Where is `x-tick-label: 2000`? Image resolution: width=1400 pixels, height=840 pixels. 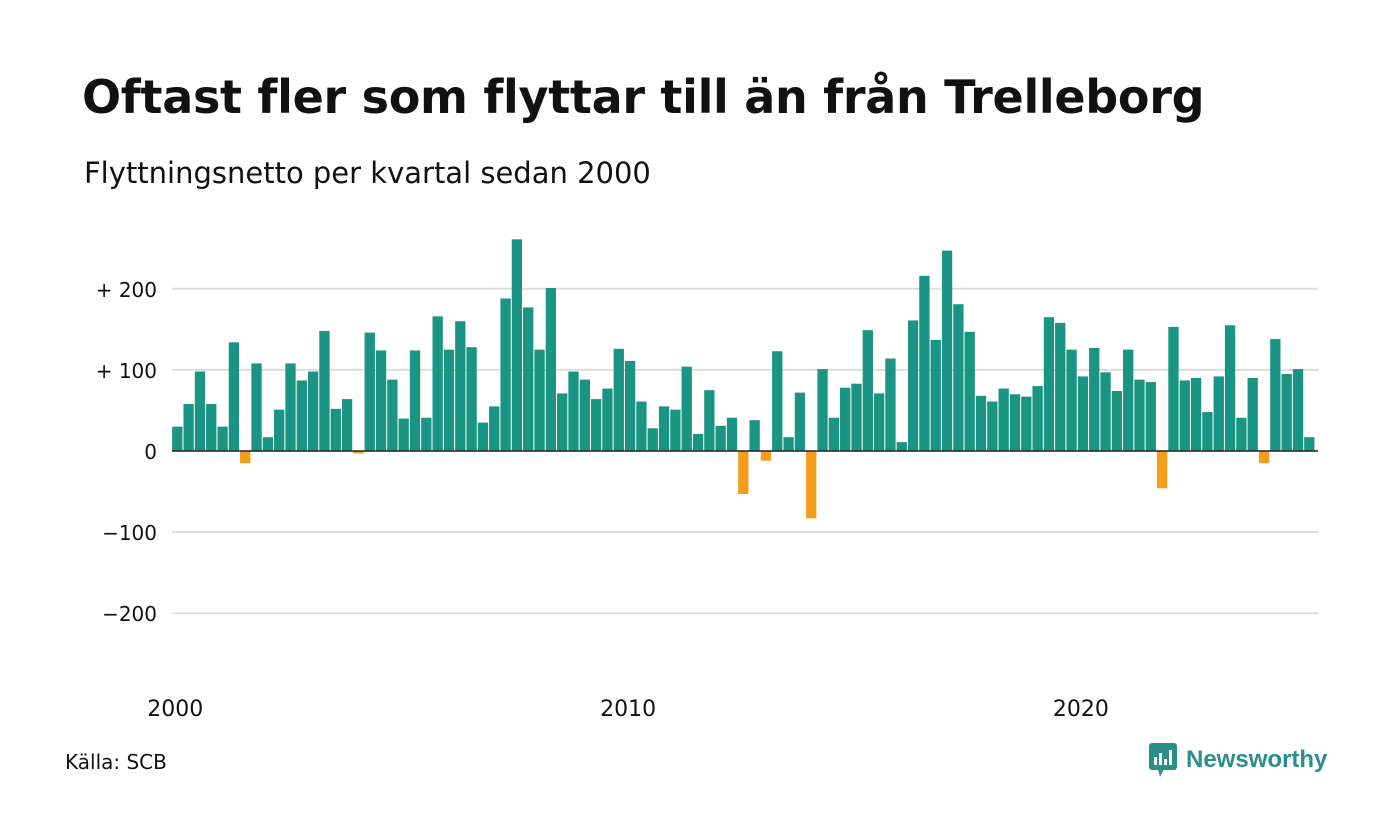 x-tick-label: 2000 is located at coordinates (175, 709).